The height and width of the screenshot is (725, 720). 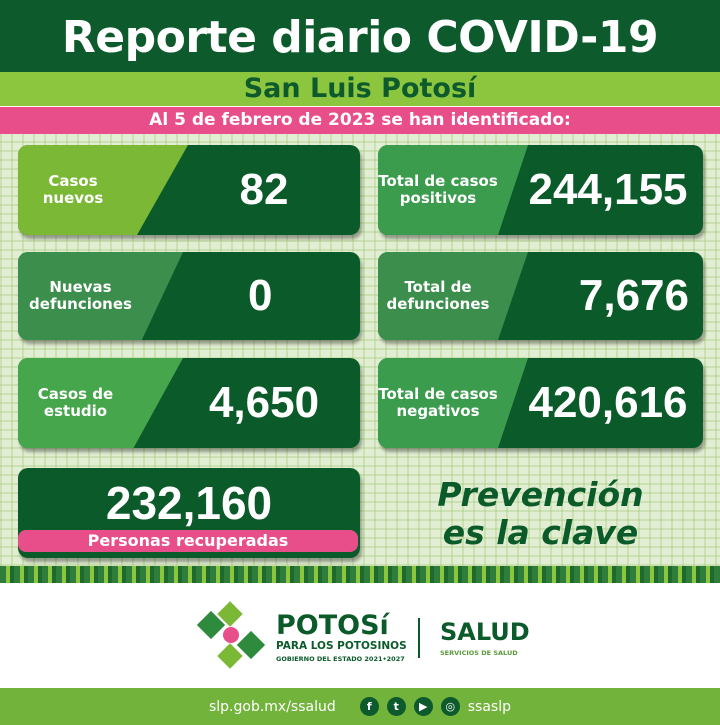 I want to click on card-label: Total de casos positivos, so click(x=453, y=190).